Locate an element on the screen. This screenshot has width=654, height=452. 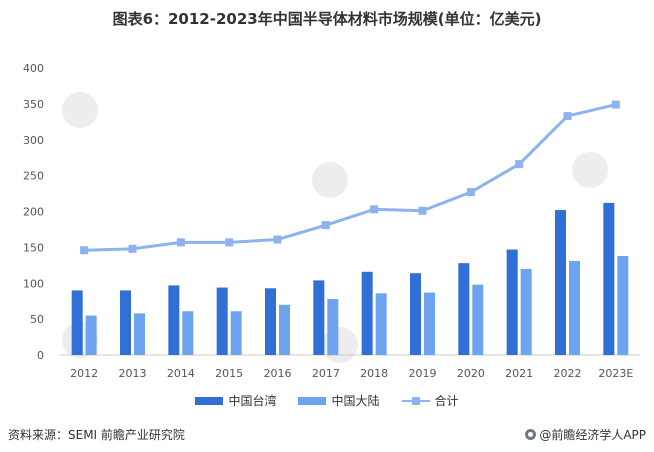
x-tick-label: 2018 is located at coordinates (374, 373).